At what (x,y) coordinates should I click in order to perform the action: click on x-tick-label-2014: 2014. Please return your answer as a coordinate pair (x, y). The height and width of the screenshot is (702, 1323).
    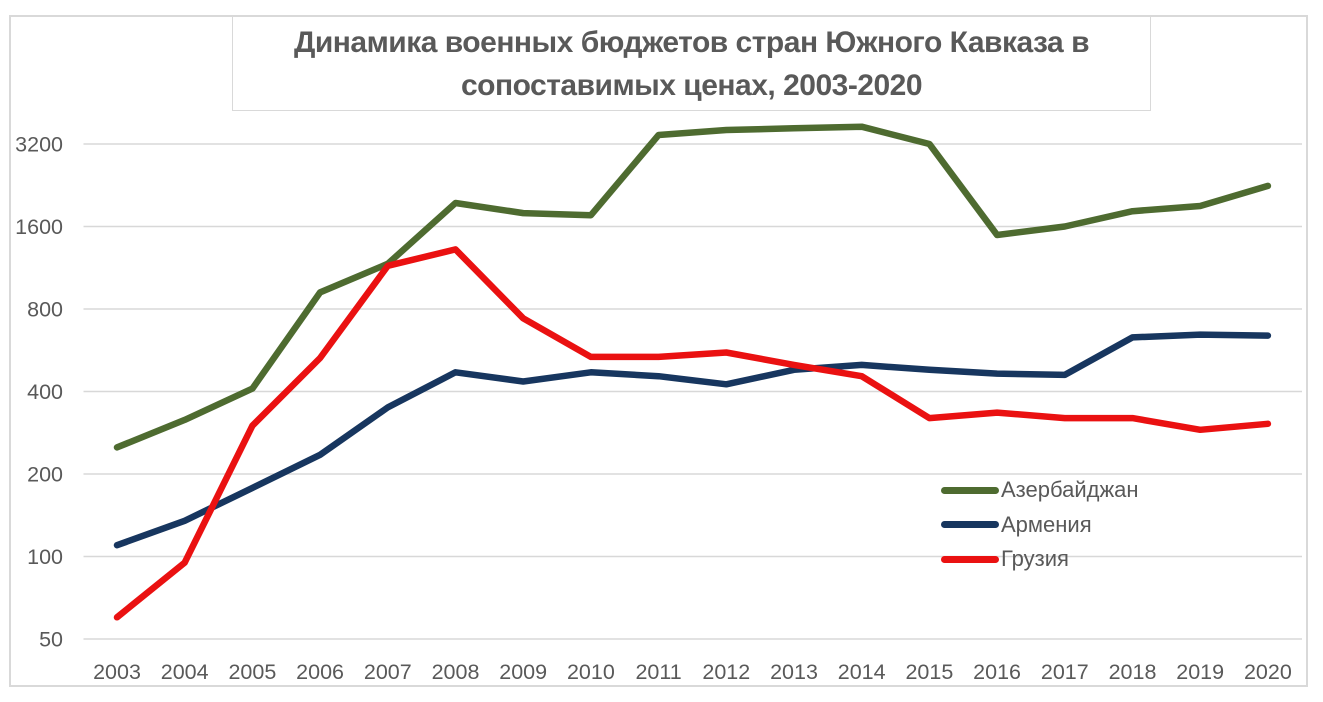
    Looking at the image, I should click on (862, 672).